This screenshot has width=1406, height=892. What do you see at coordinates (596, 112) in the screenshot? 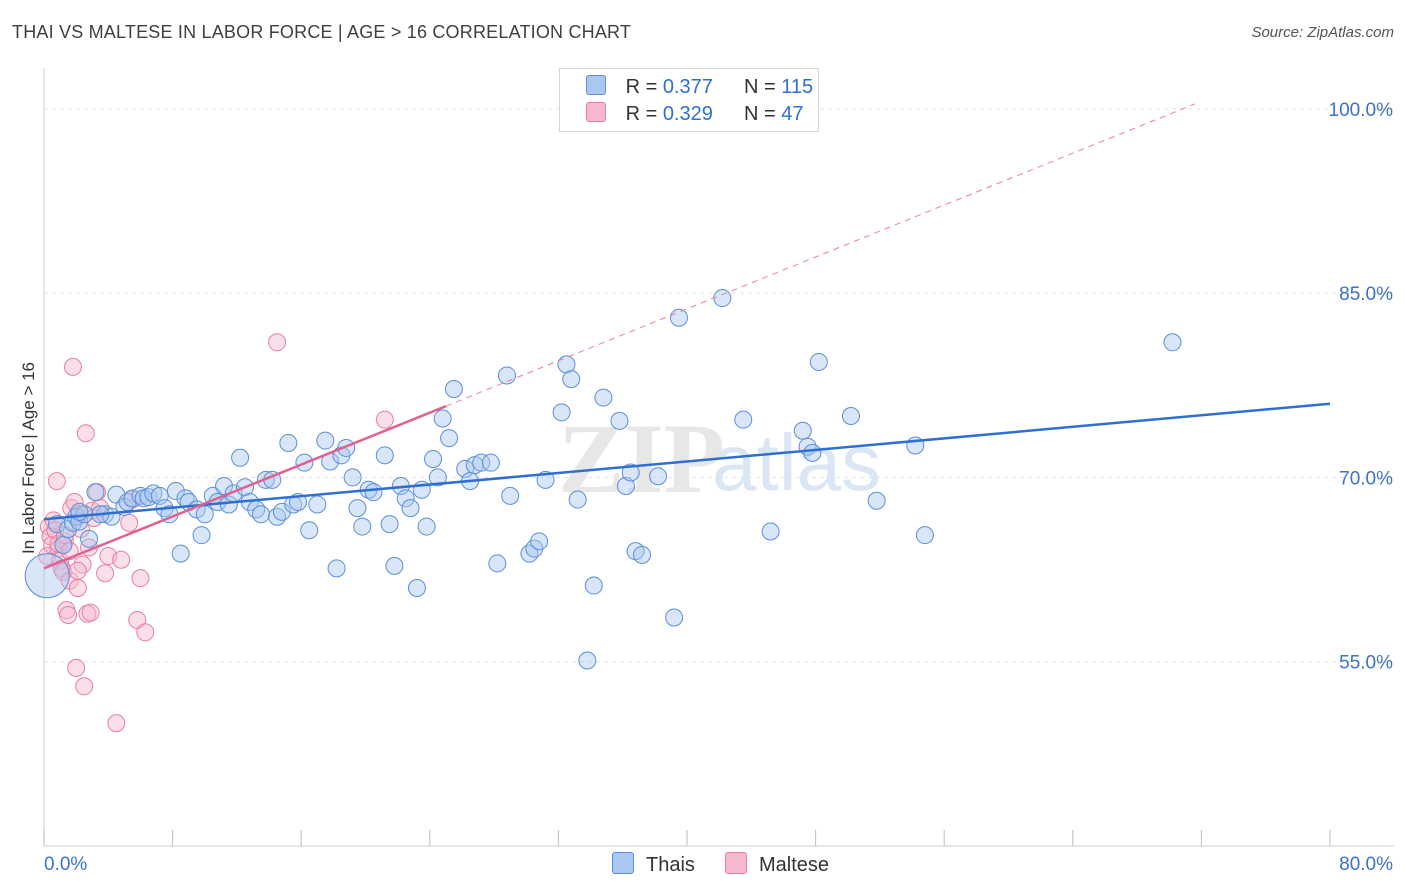
I see `legend-swatch-maltese` at bounding box center [596, 112].